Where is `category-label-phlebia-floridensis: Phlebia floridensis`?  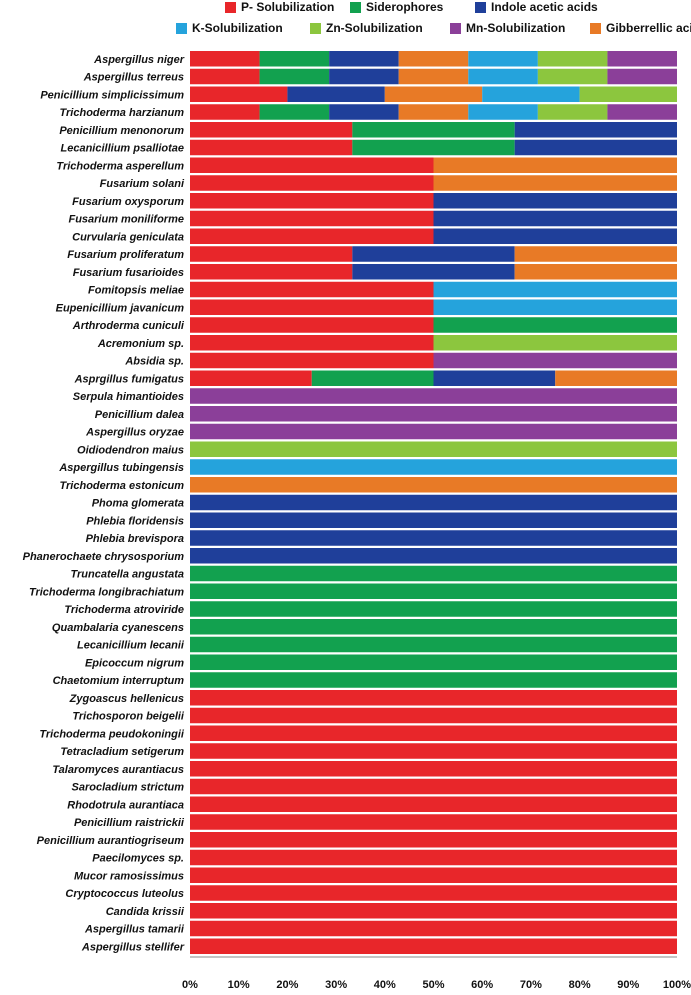 category-label-phlebia-floridensis: Phlebia floridensis is located at coordinates (135, 521).